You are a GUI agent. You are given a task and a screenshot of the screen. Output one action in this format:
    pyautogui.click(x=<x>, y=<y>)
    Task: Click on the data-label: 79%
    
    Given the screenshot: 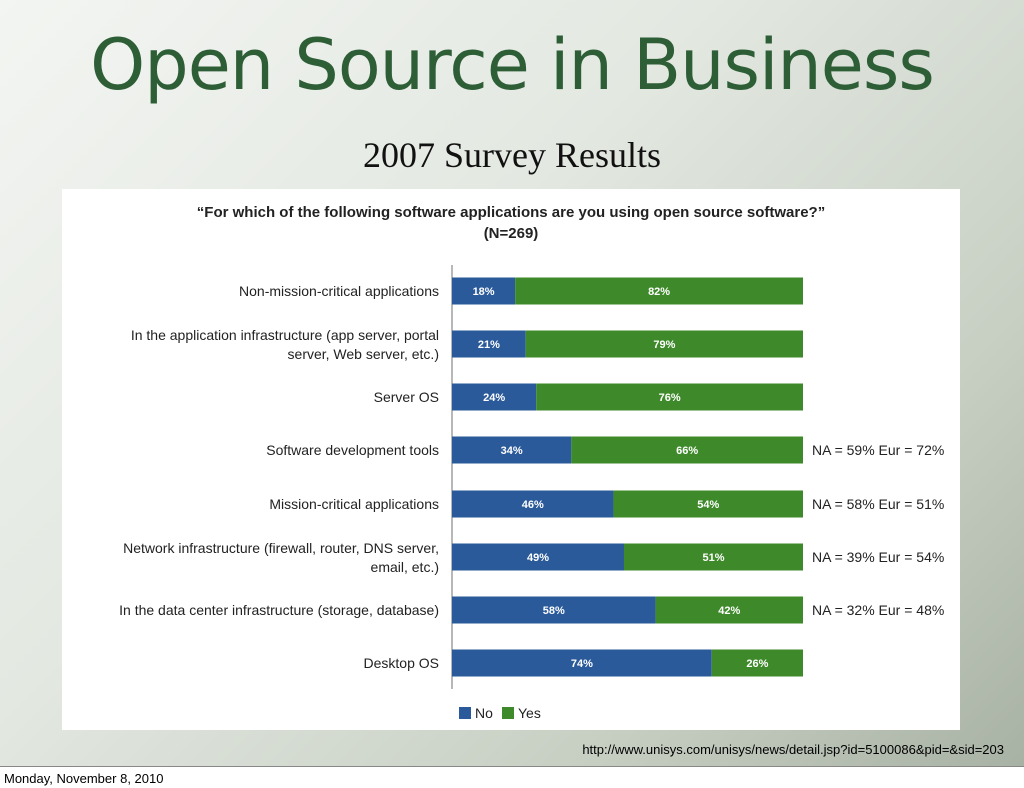 What is the action you would take?
    pyautogui.click(x=664, y=345)
    